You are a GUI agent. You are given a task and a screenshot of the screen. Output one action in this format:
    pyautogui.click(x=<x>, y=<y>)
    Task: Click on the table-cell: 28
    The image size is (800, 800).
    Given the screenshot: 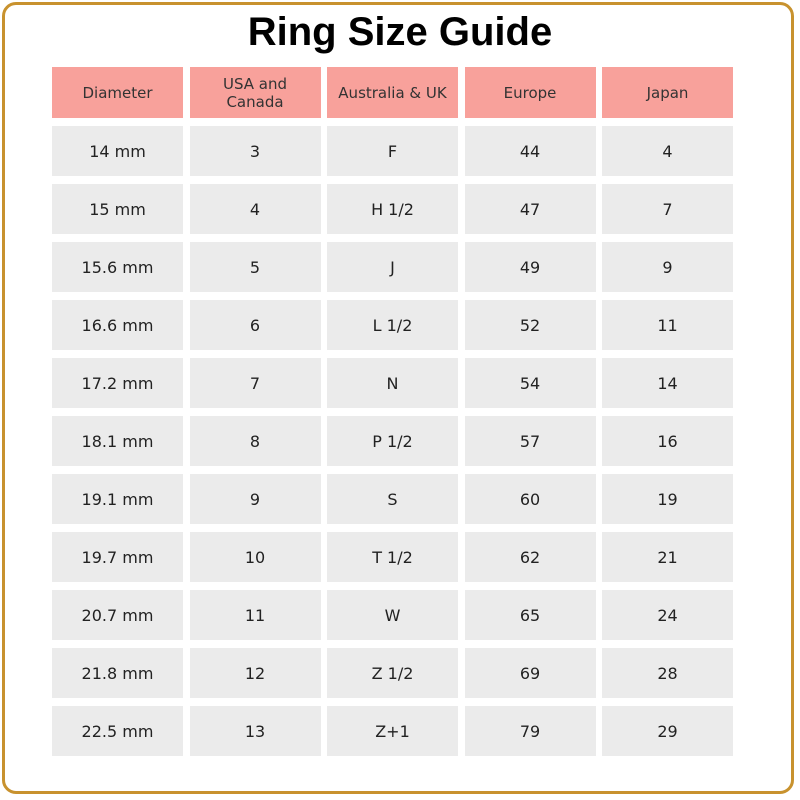 What is the action you would take?
    pyautogui.click(x=667, y=673)
    